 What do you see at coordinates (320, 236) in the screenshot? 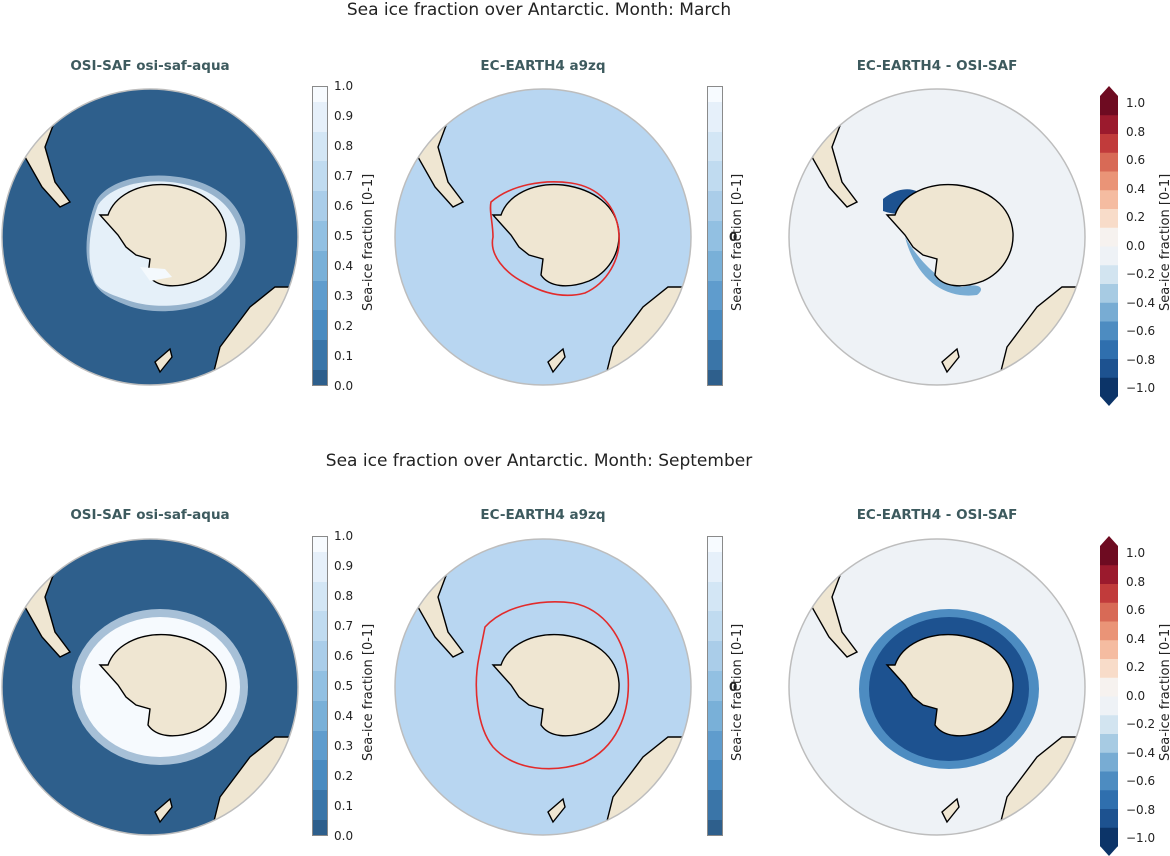
I see `colorbar-fraction-obs-march` at bounding box center [320, 236].